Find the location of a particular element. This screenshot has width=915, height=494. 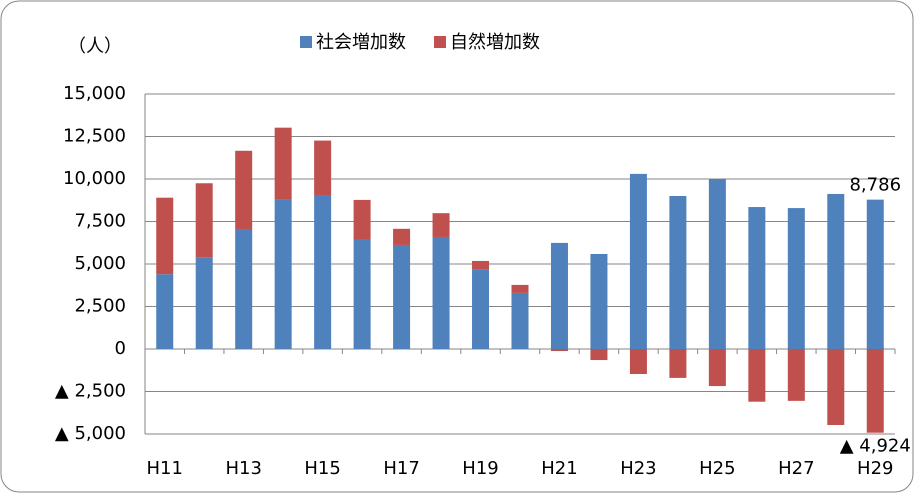

x-tick-label: H17 is located at coordinates (401, 468).